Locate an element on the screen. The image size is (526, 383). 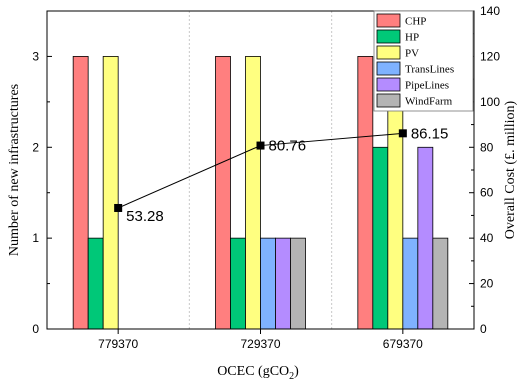
x-axis-ticks: 779370 729370 679370 is located at coordinates (260, 340).